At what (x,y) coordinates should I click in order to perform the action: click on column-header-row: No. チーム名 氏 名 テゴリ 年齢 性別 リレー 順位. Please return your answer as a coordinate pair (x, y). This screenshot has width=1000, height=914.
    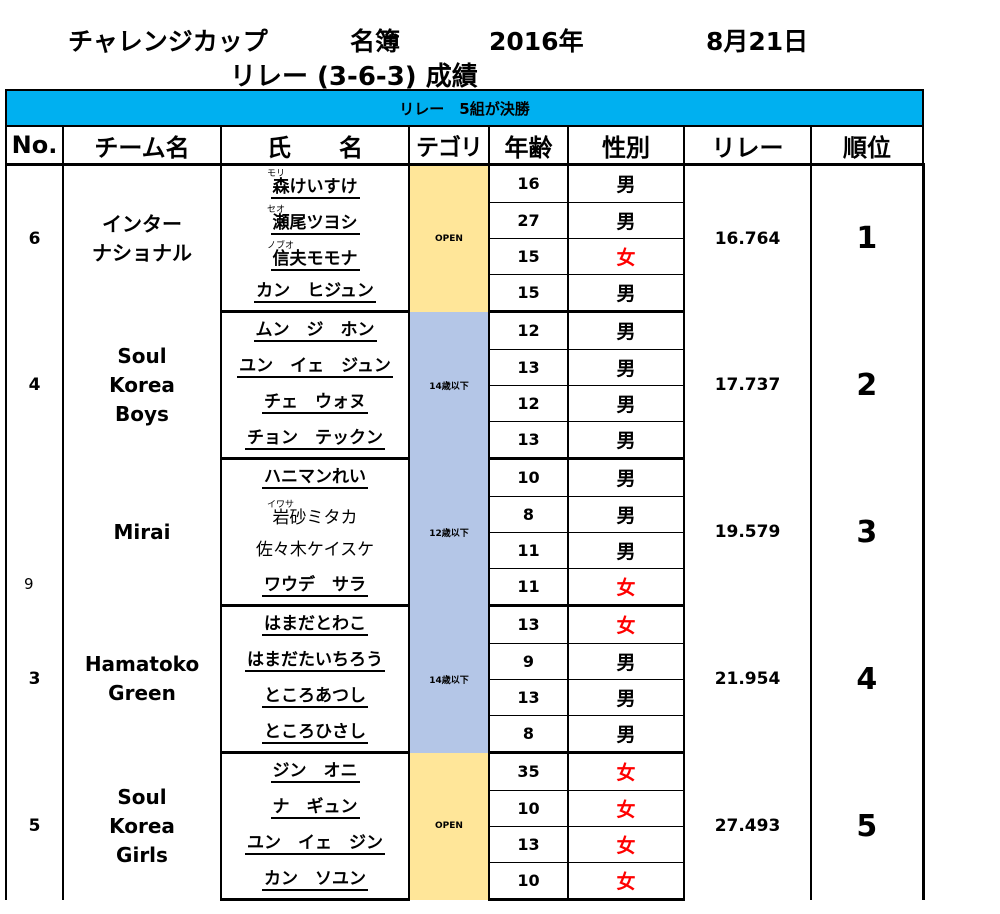
    Looking at the image, I should click on (464, 145).